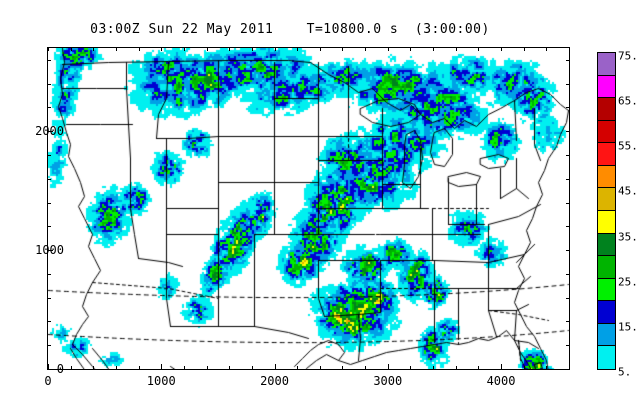 The width and height of the screenshot is (640, 400). What do you see at coordinates (161, 381) in the screenshot?
I see `x-axis-tick-label: 1000` at bounding box center [161, 381].